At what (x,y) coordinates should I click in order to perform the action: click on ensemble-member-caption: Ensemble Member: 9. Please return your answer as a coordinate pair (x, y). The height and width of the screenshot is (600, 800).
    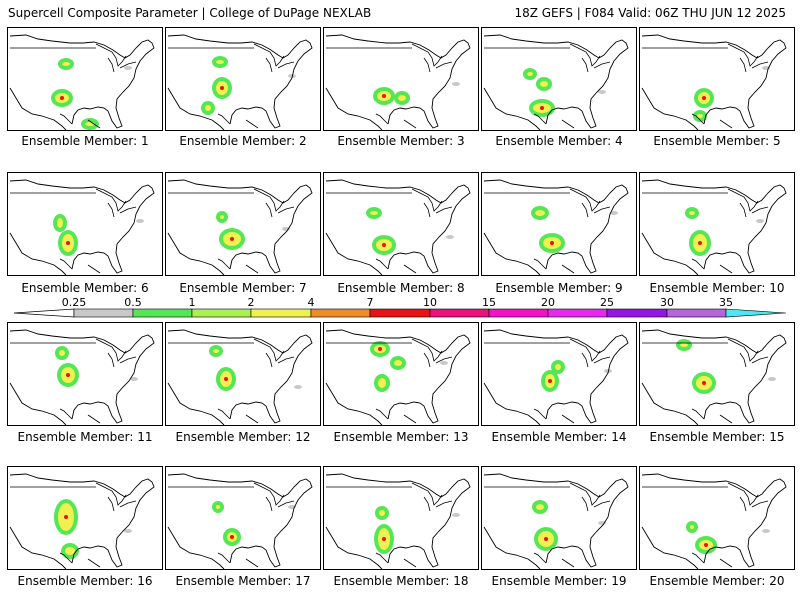
    Looking at the image, I should click on (559, 288).